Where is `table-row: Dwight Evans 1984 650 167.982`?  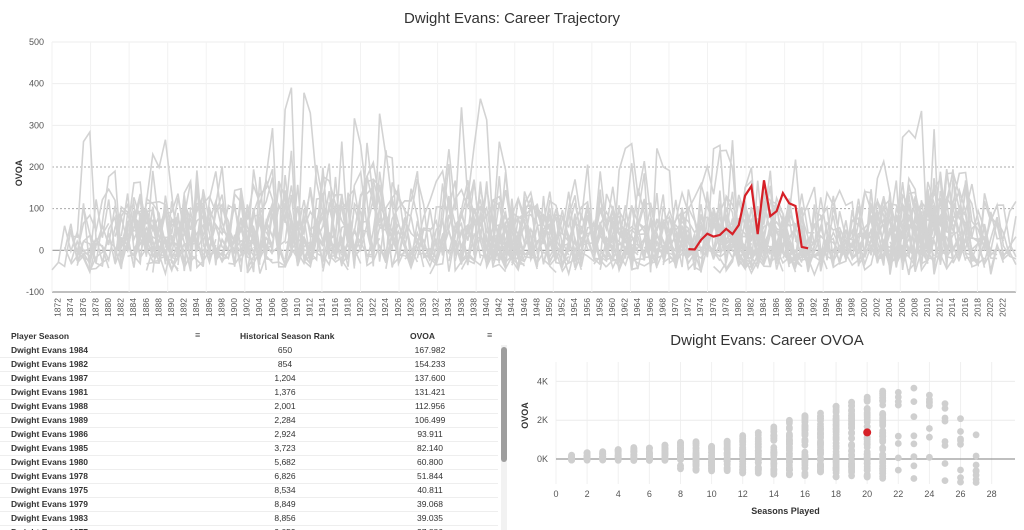 table-row: Dwight Evans 1984 650 167.982 is located at coordinates (249, 350).